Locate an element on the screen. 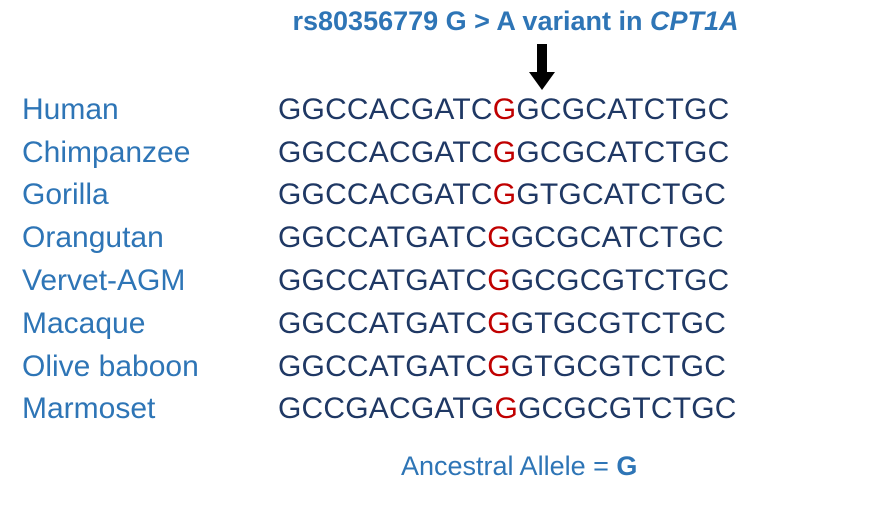 Image resolution: width=871 pixels, height=515 pixels. ancestral-allele-value: G is located at coordinates (627, 466).